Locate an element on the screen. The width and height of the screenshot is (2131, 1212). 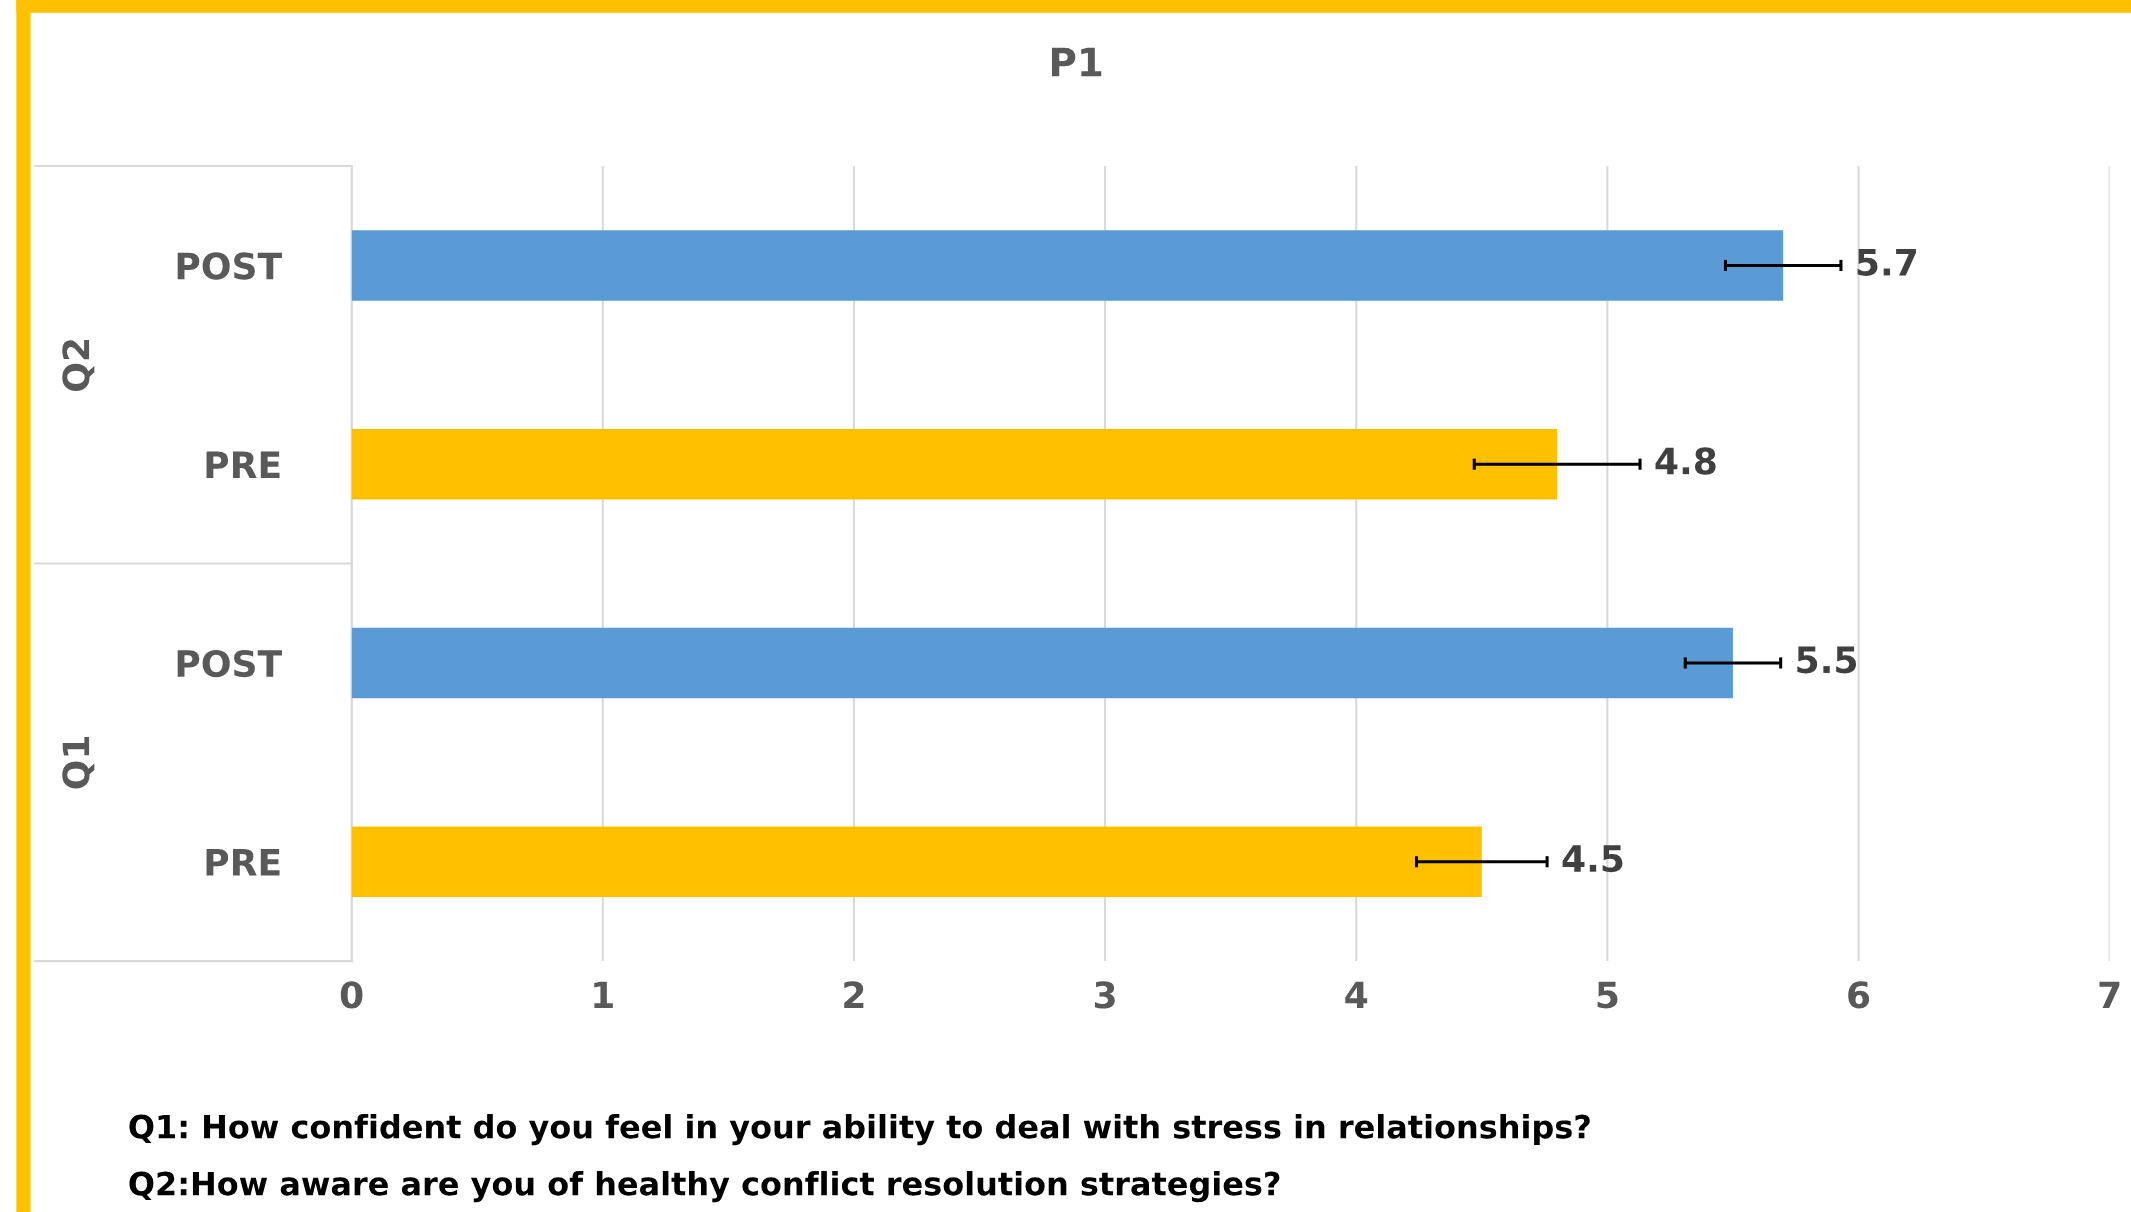
data-label: 4.5 is located at coordinates (1592, 859).